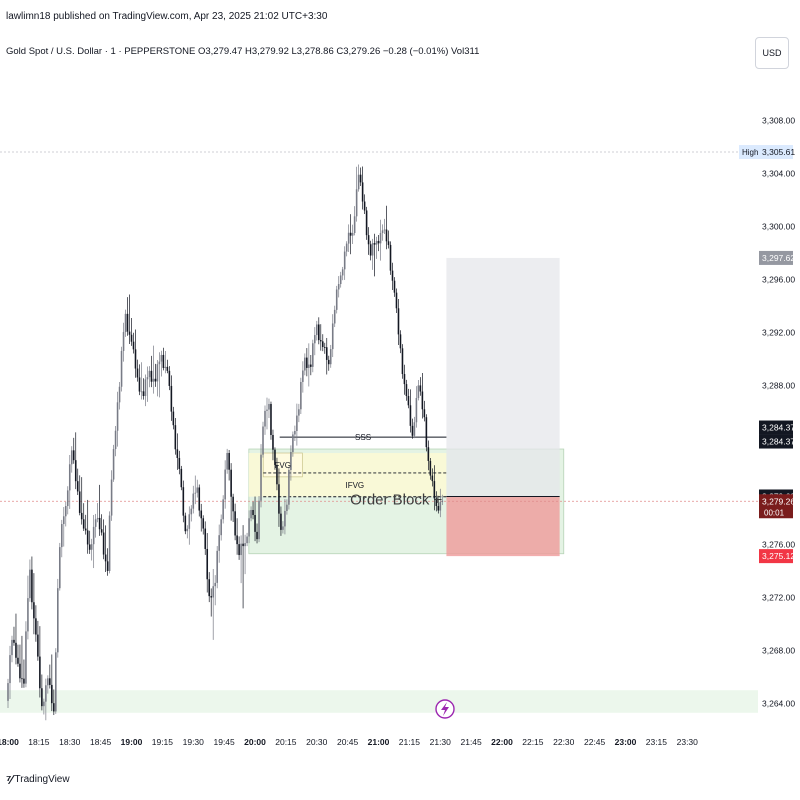 The height and width of the screenshot is (800, 800). I want to click on price-tick: 3,296.00, so click(778, 279).